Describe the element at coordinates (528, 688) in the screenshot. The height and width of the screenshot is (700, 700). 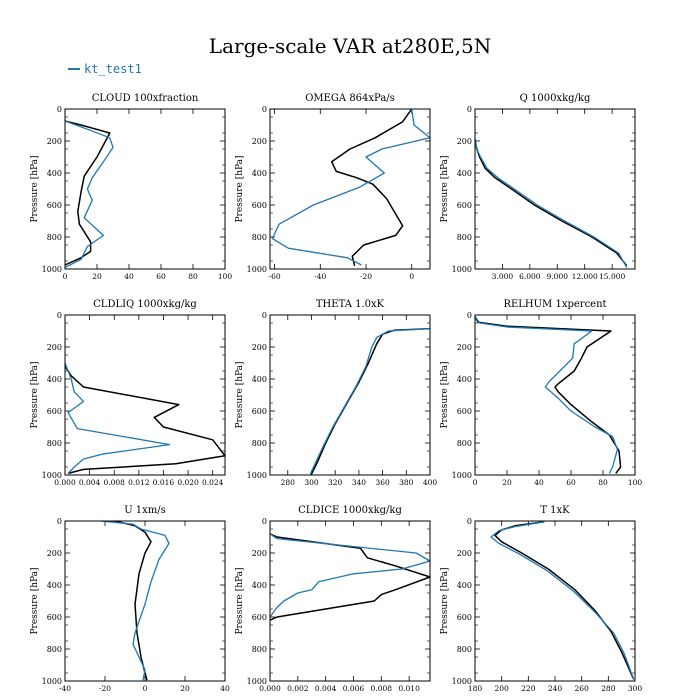
I see `x-tick-label: 220` at that location.